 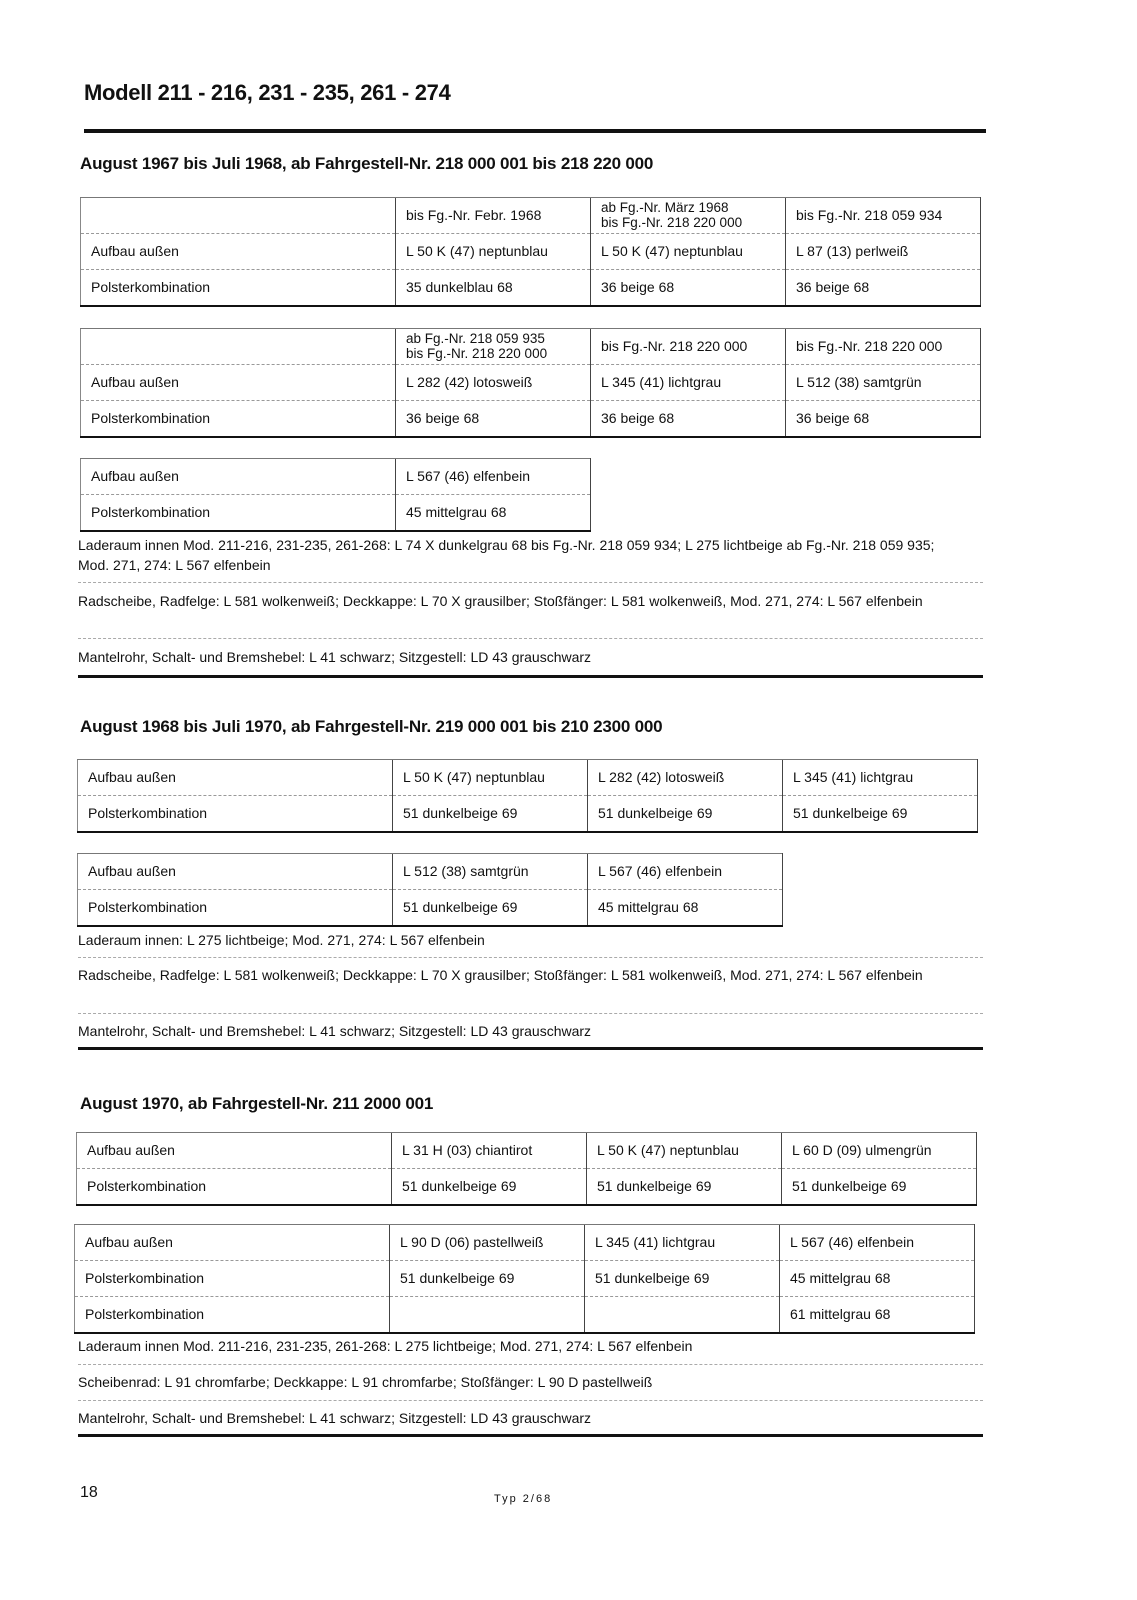 I want to click on title-rule, so click(x=535, y=131).